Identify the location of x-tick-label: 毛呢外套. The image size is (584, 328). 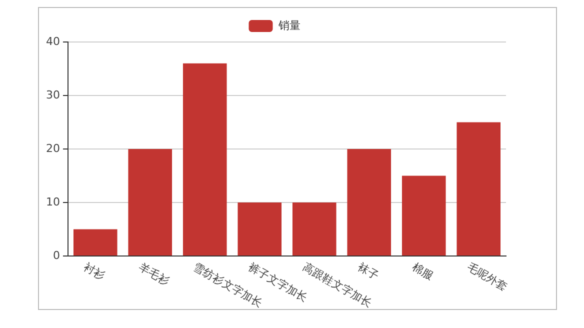
(487, 277).